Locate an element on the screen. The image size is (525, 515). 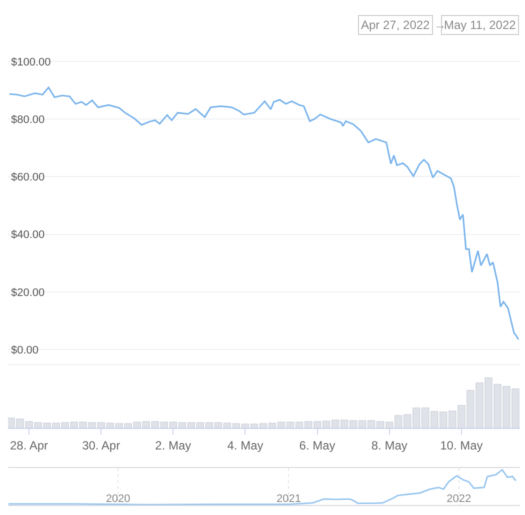
y-tick-label: $20.00 is located at coordinates (28, 292).